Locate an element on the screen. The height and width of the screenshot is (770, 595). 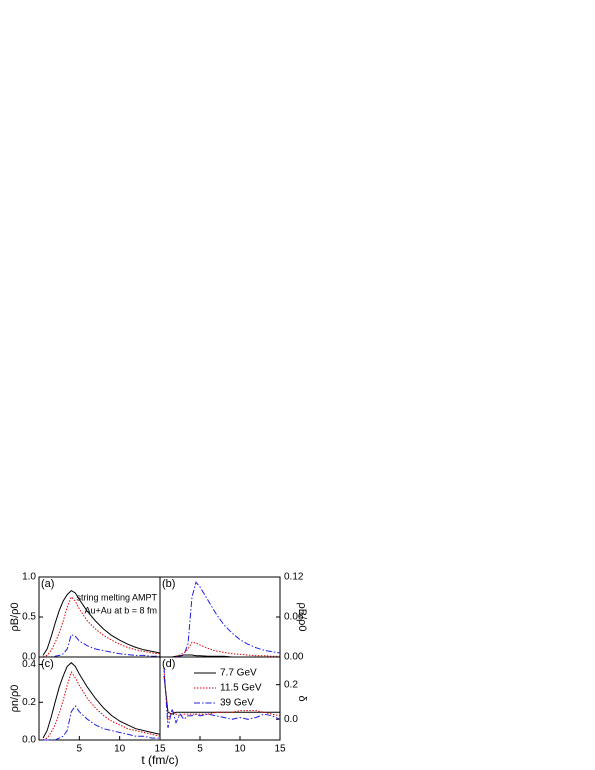
y-axis-label: ρn/ρ0 is located at coordinates (15, 699).